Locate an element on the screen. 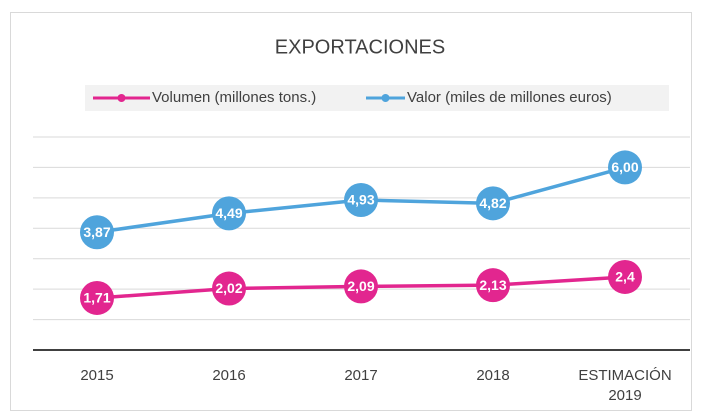  x-tick-label: ESTIMACIÓN 2019 is located at coordinates (625, 385).